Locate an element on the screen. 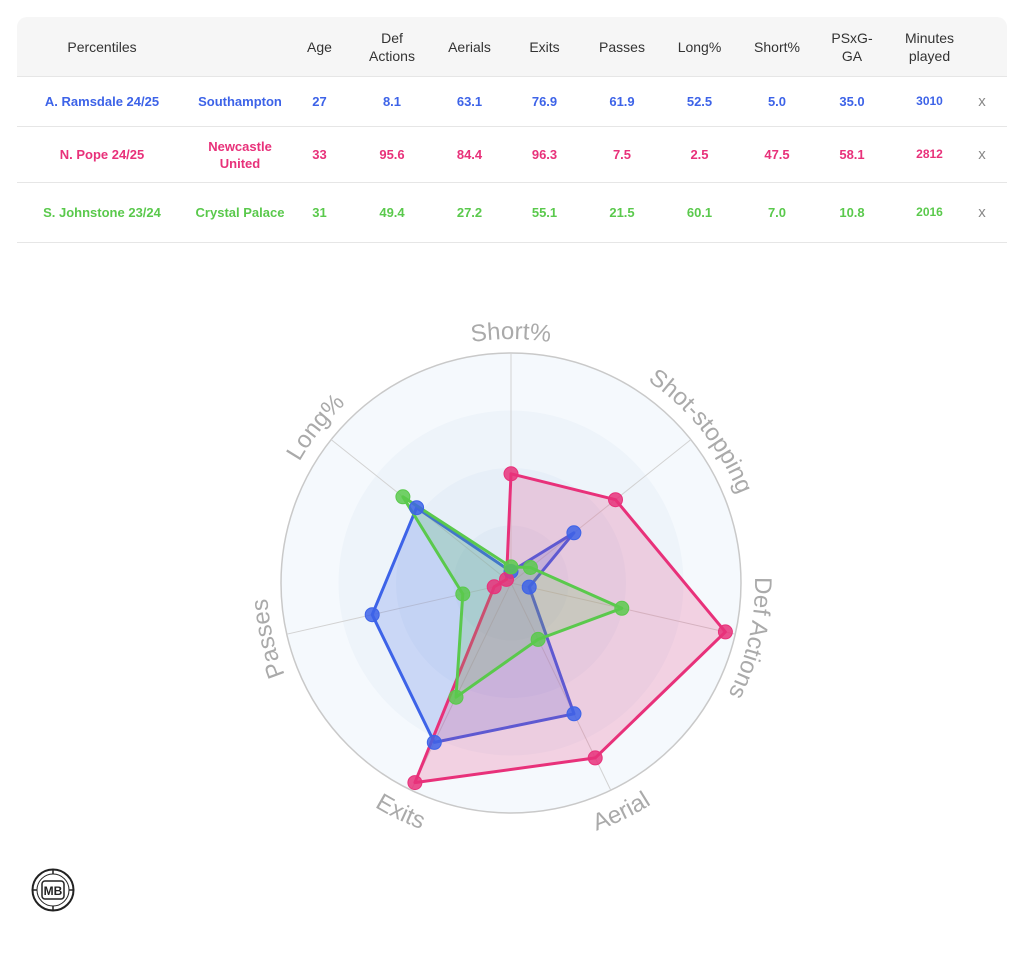 The width and height of the screenshot is (1024, 957). cell-name: A. Ramsdale 24/25 is located at coordinates (102, 101).